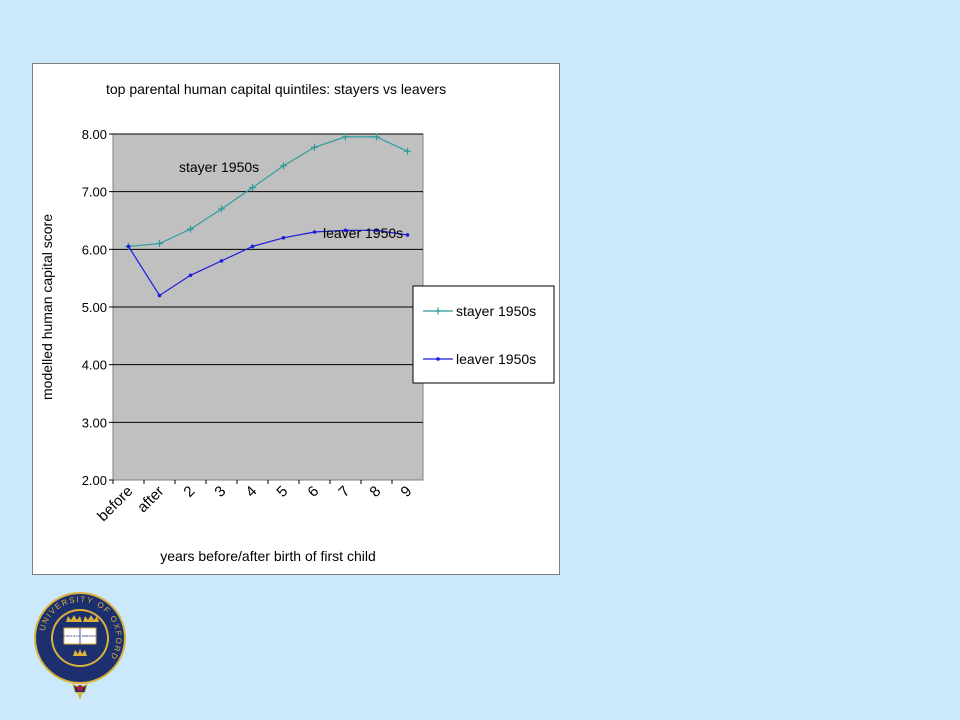  I want to click on y-tick-label: 8.00, so click(94, 134).